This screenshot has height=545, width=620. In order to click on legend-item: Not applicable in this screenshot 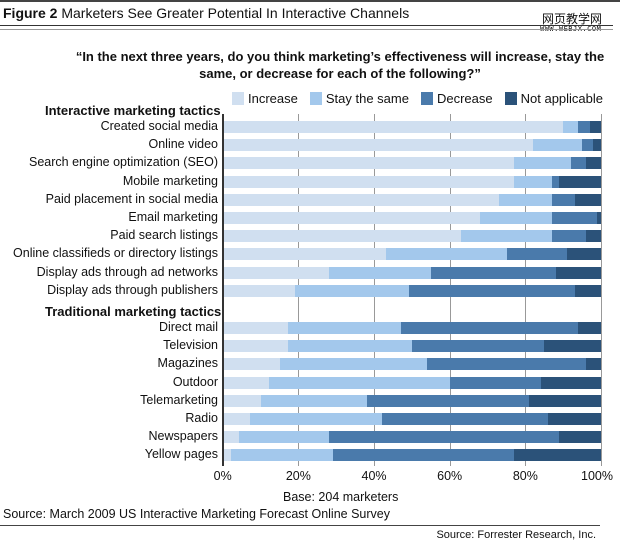, I will do `click(554, 98)`.